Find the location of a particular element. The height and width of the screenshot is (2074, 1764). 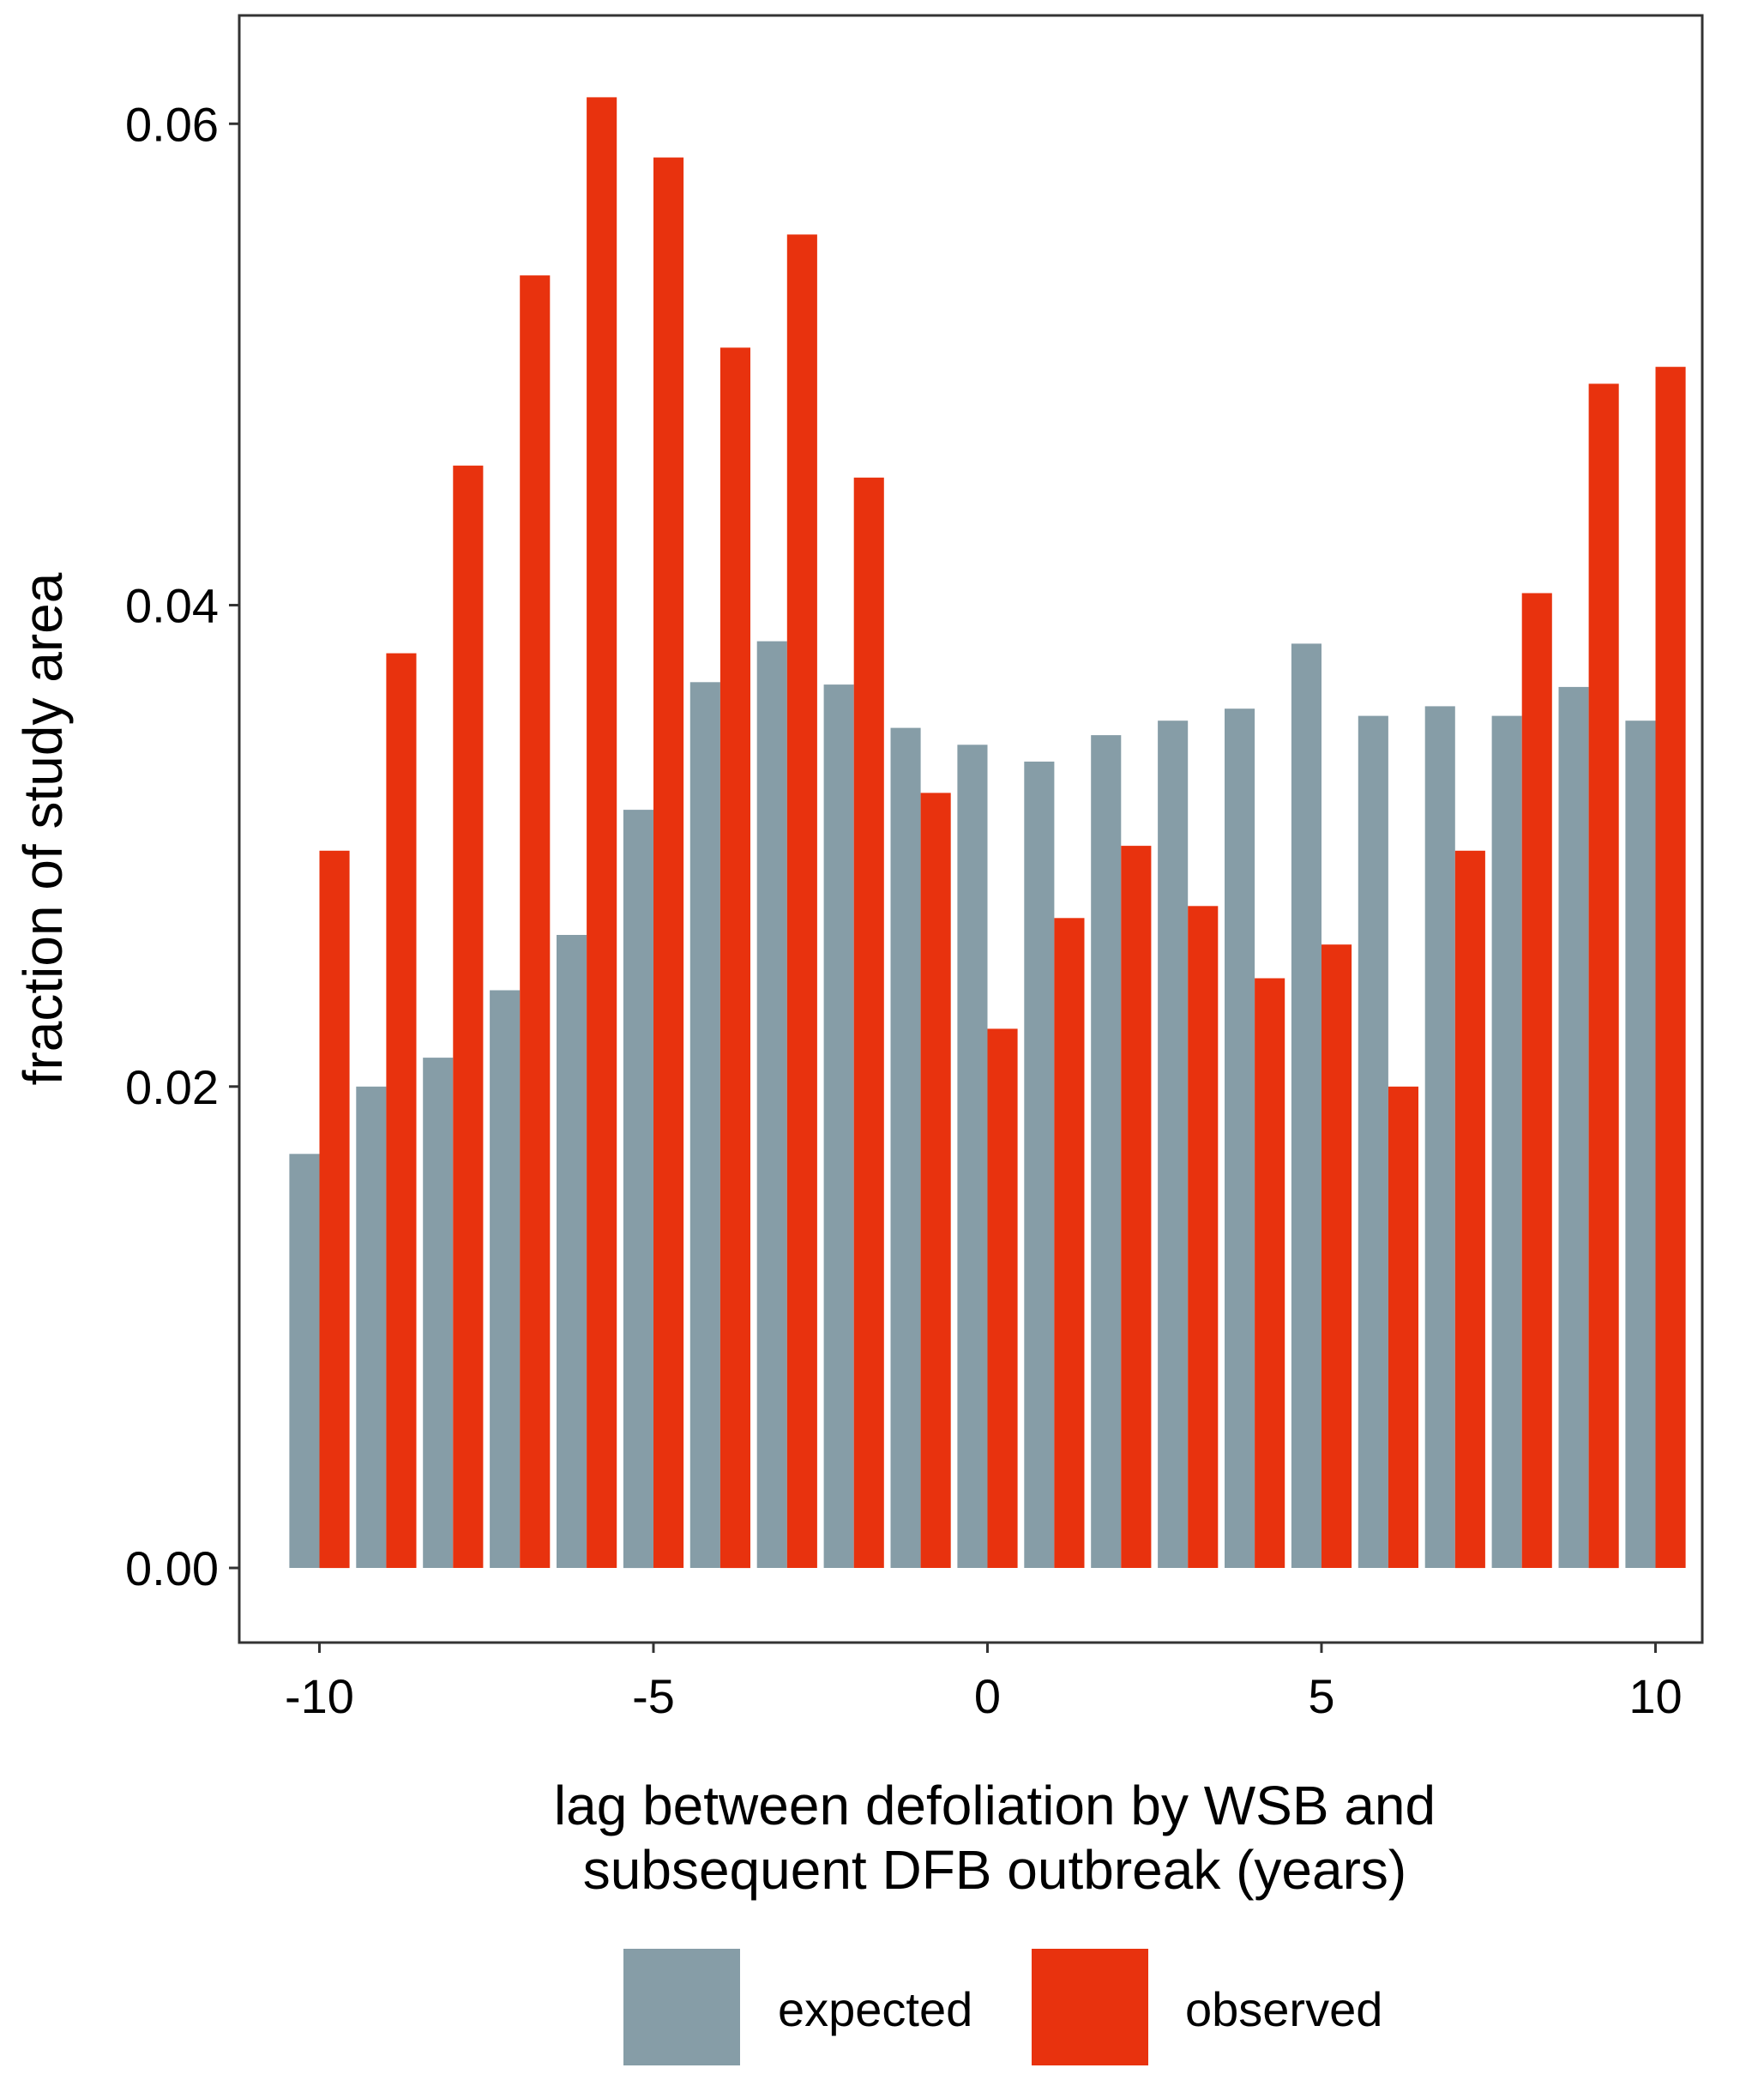

y-tick-label: 0.06 is located at coordinates (172, 124).